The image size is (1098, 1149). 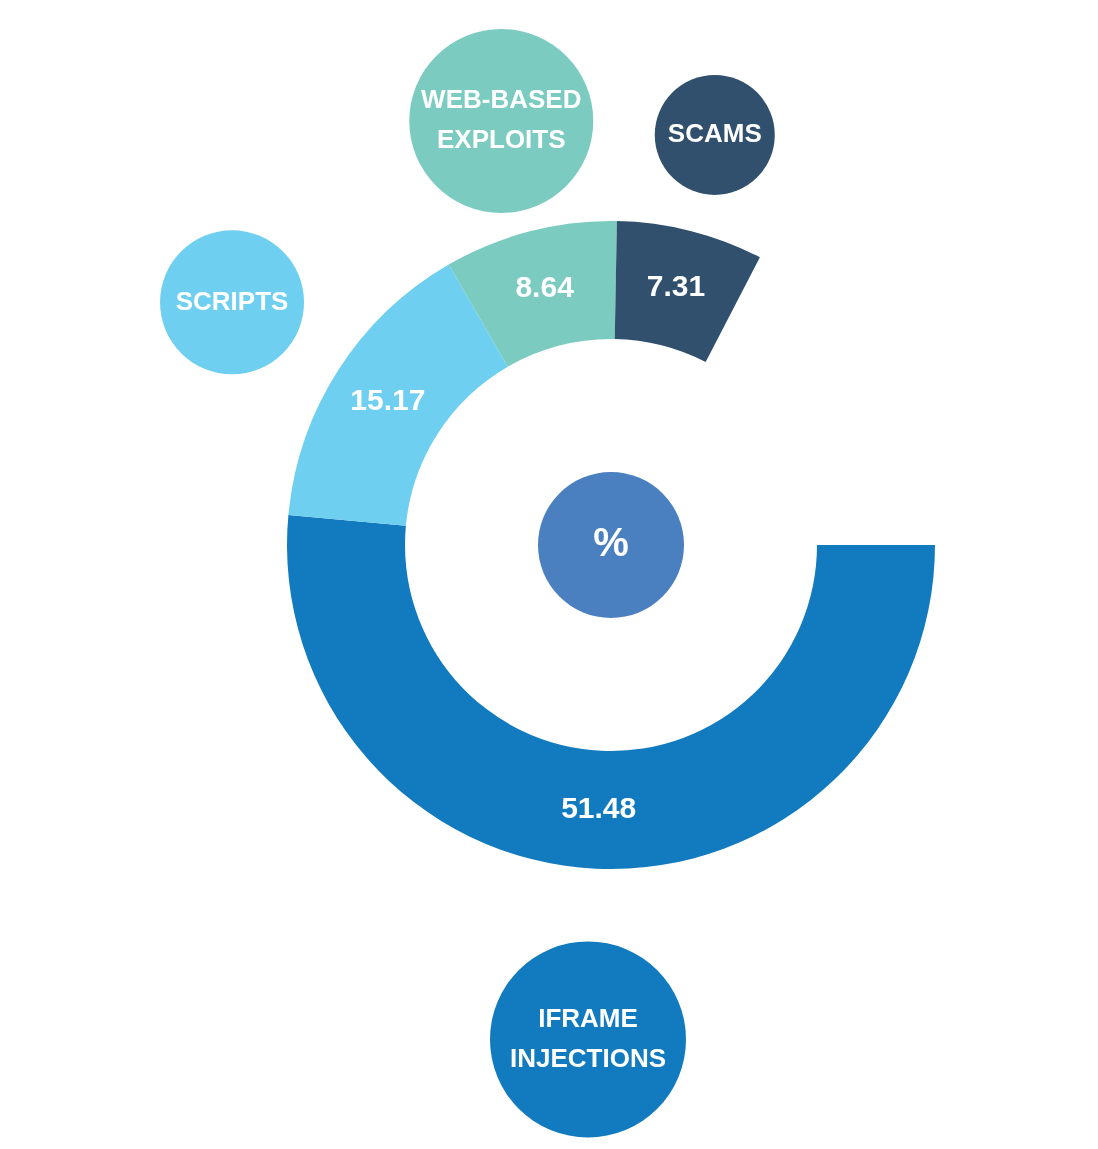 What do you see at coordinates (388, 400) in the screenshot?
I see `data-label: 15.17` at bounding box center [388, 400].